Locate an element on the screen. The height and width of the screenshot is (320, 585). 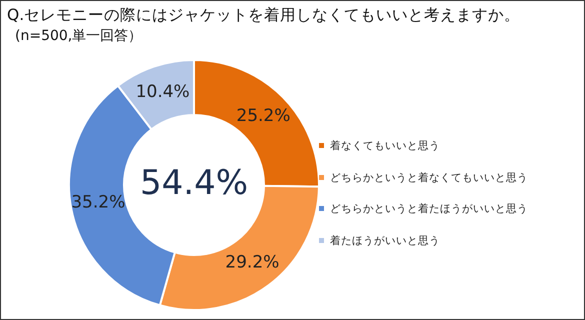
chart-title: Q.セレモニーの際にはジャケットを着用しなくてもいいと考えますか。 is located at coordinates (263, 15).